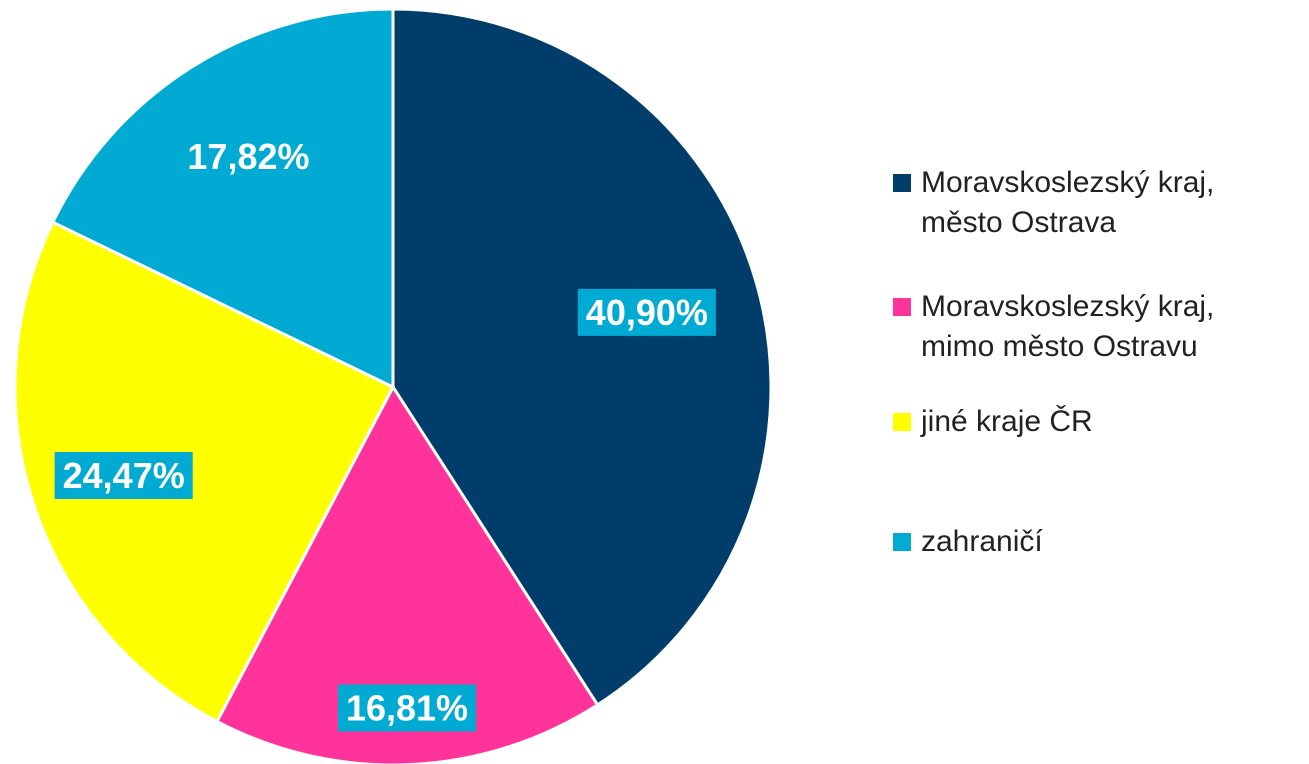 This screenshot has height=764, width=1309. Describe the element at coordinates (982, 541) in the screenshot. I see `legend-label: zahraničí` at that location.